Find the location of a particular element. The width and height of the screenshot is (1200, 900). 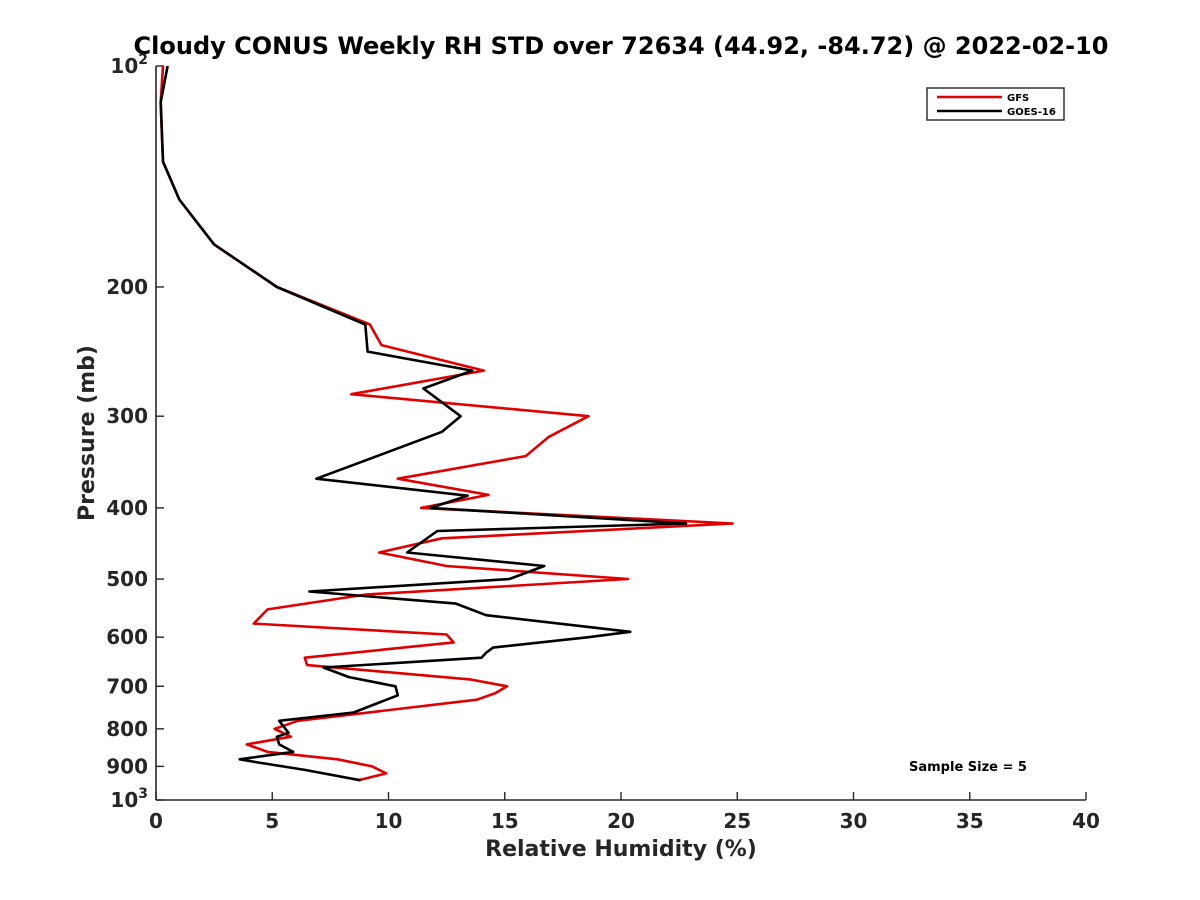

legend-box is located at coordinates (995, 104).